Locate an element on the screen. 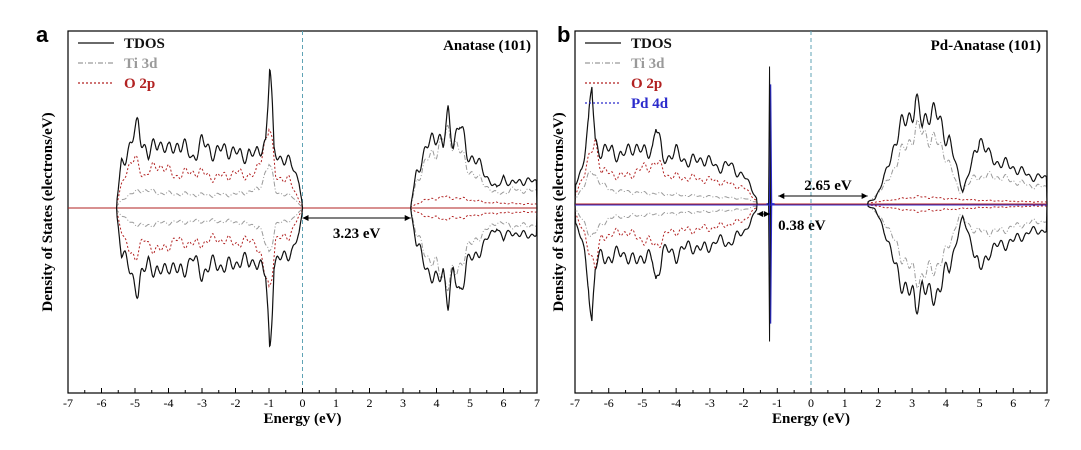 This screenshot has height=450, width=1081. panel-title: Anatase (101) is located at coordinates (487, 46).